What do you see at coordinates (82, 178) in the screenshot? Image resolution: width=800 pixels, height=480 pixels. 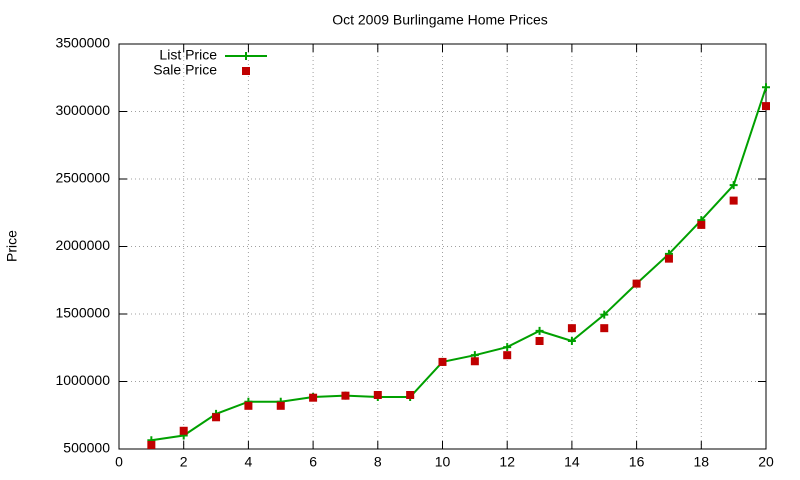 I see `y-tick-label: 2500000` at bounding box center [82, 178].